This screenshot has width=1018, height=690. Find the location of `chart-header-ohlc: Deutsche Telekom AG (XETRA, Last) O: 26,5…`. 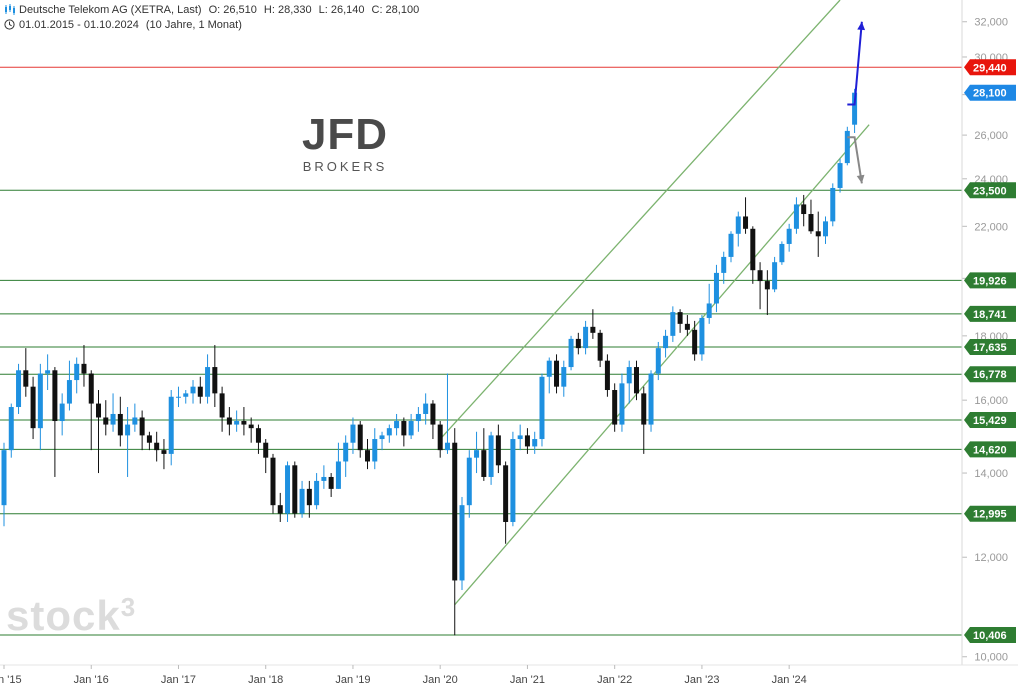

chart-header-ohlc: Deutsche Telekom AG (XETRA, Last) O: 26,5… is located at coordinates (215, 10).